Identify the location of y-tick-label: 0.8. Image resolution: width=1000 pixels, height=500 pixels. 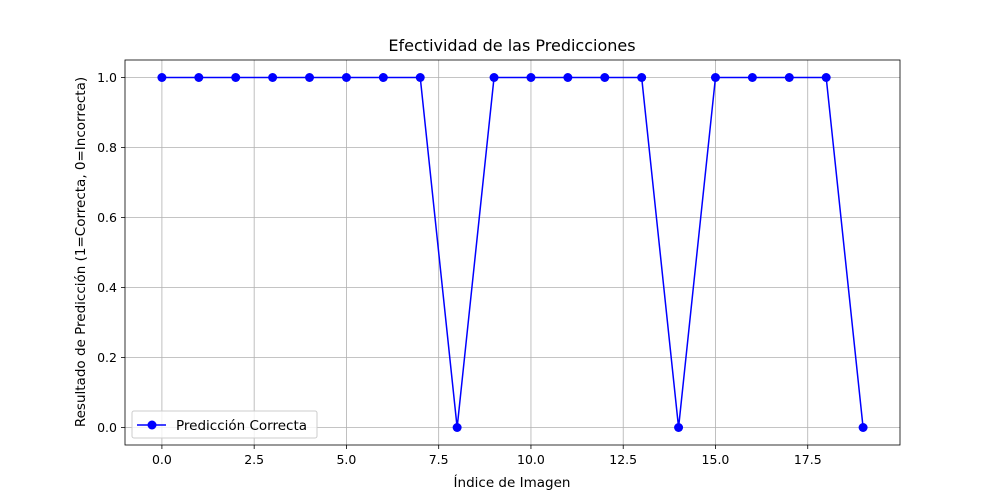
(107, 147).